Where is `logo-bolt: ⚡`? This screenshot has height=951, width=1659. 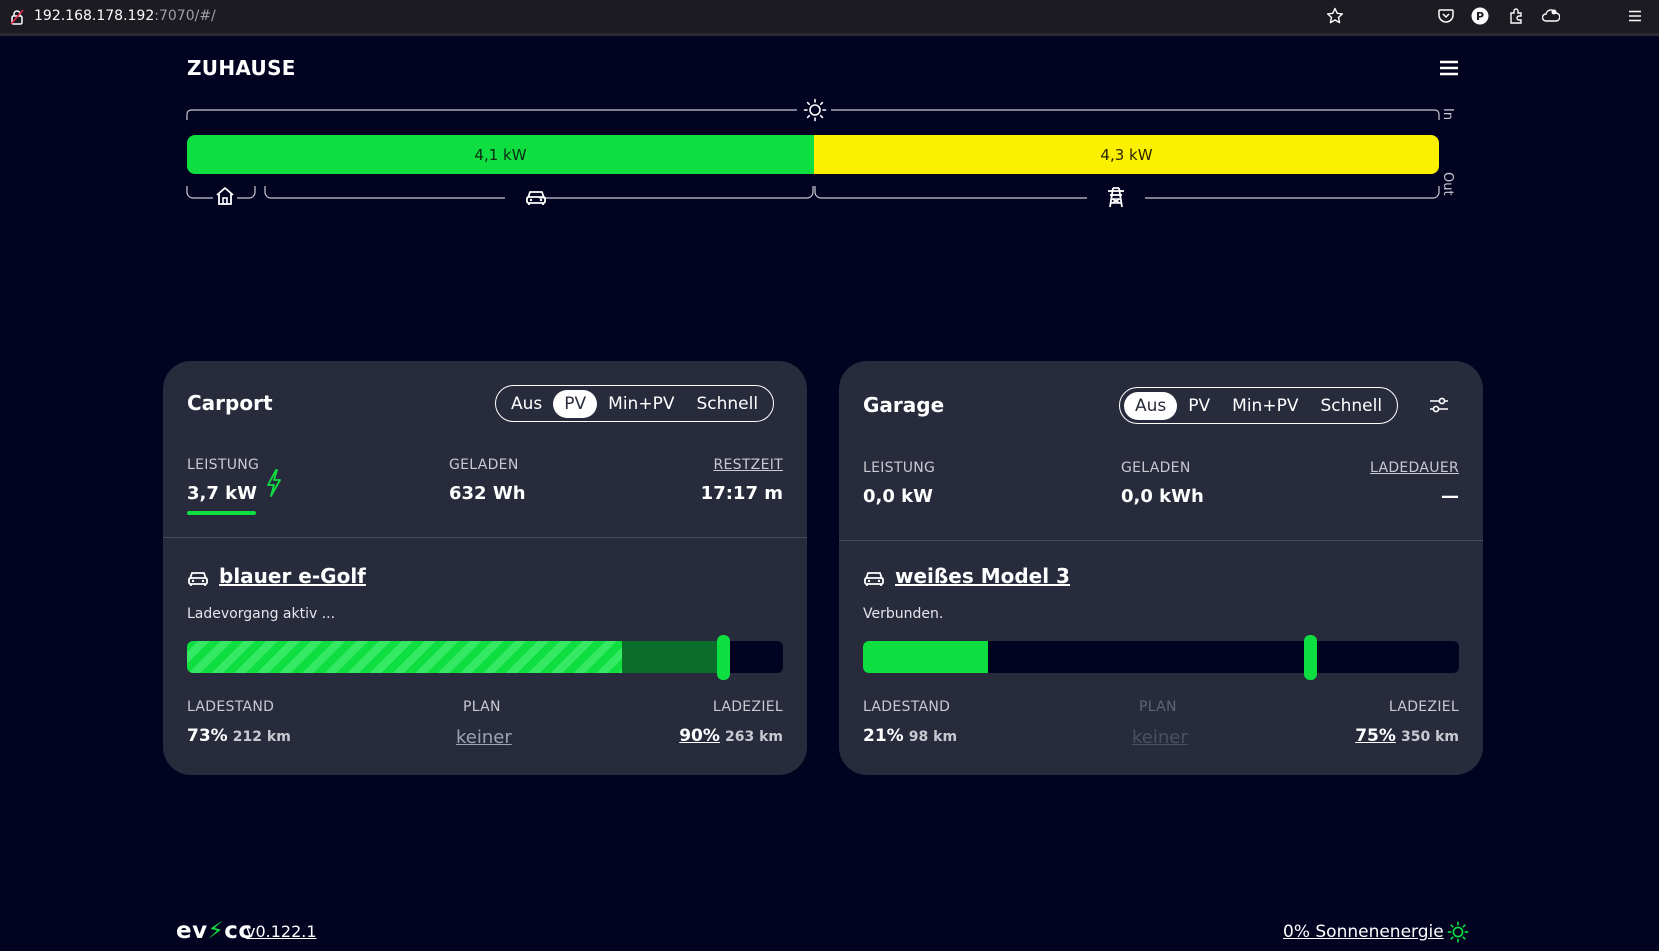
logo-bolt: ⚡ is located at coordinates (216, 931).